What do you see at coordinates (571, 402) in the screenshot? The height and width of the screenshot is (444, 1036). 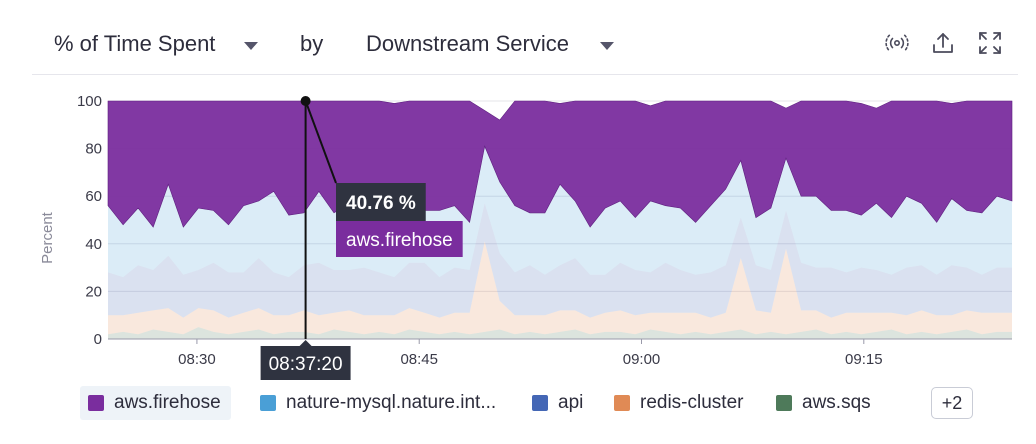 I see `legend-label: api` at bounding box center [571, 402].